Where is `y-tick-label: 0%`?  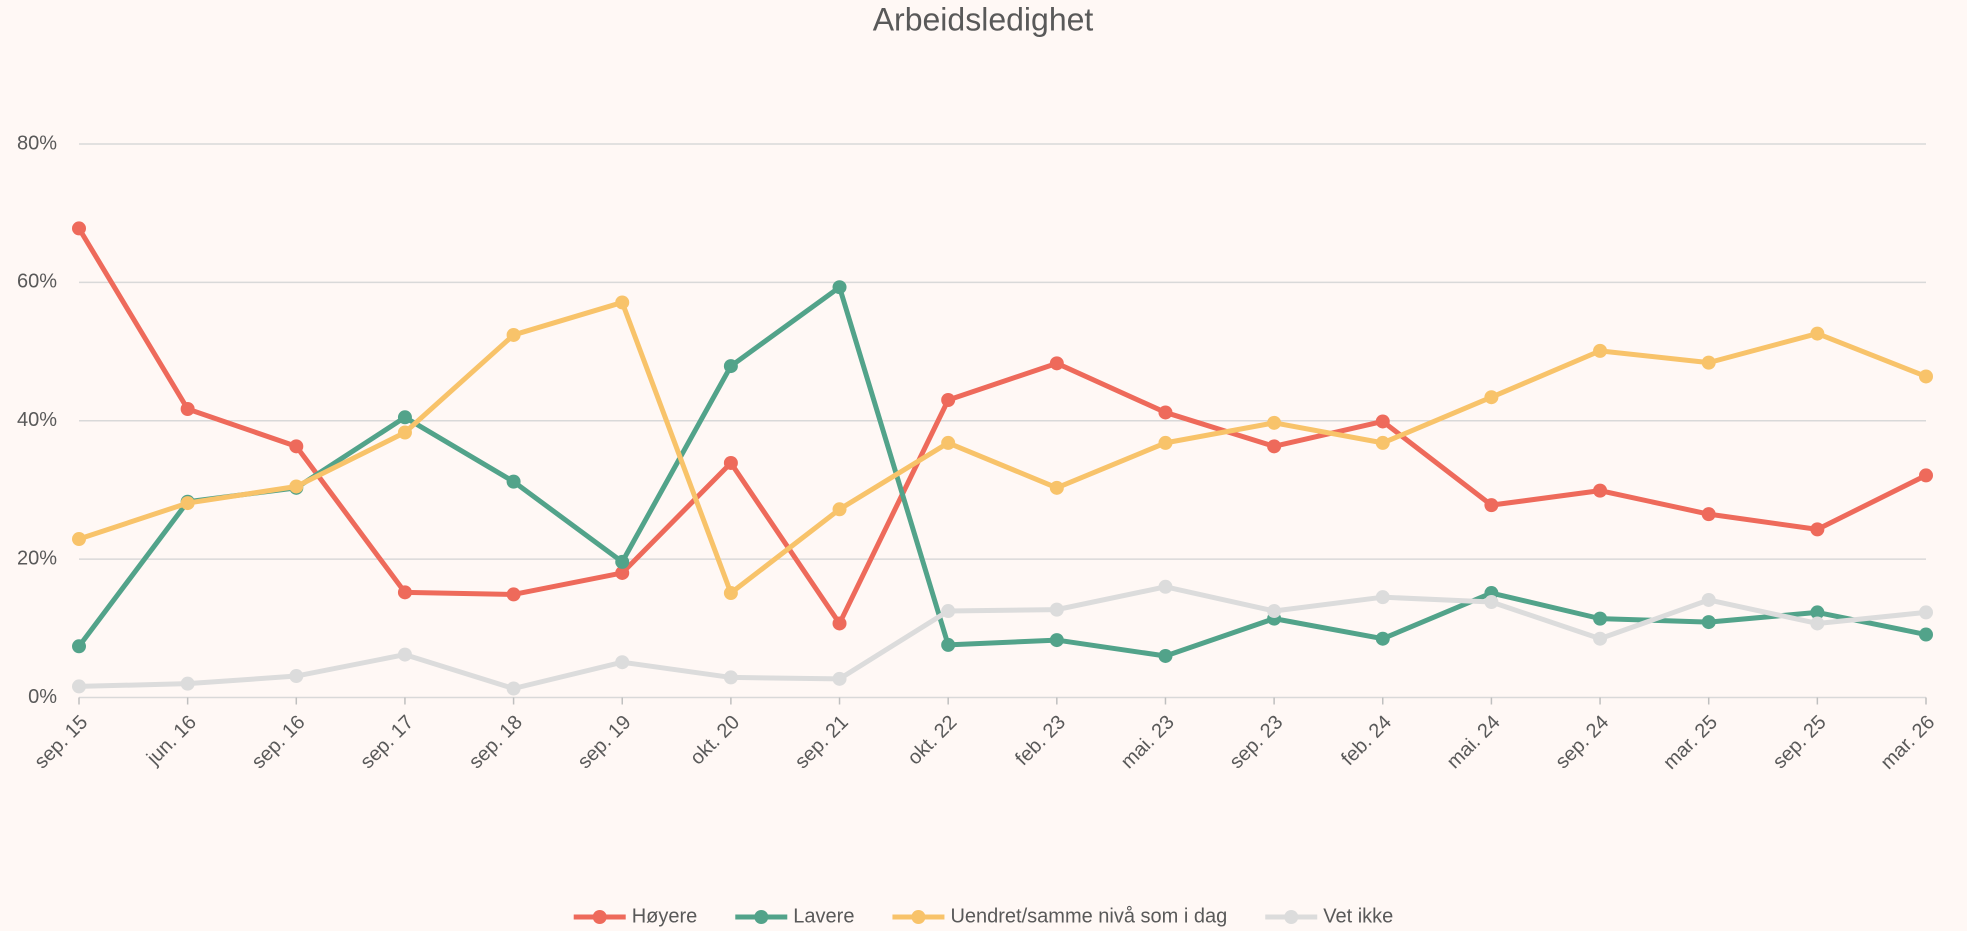
y-tick-label: 0% is located at coordinates (42, 697).